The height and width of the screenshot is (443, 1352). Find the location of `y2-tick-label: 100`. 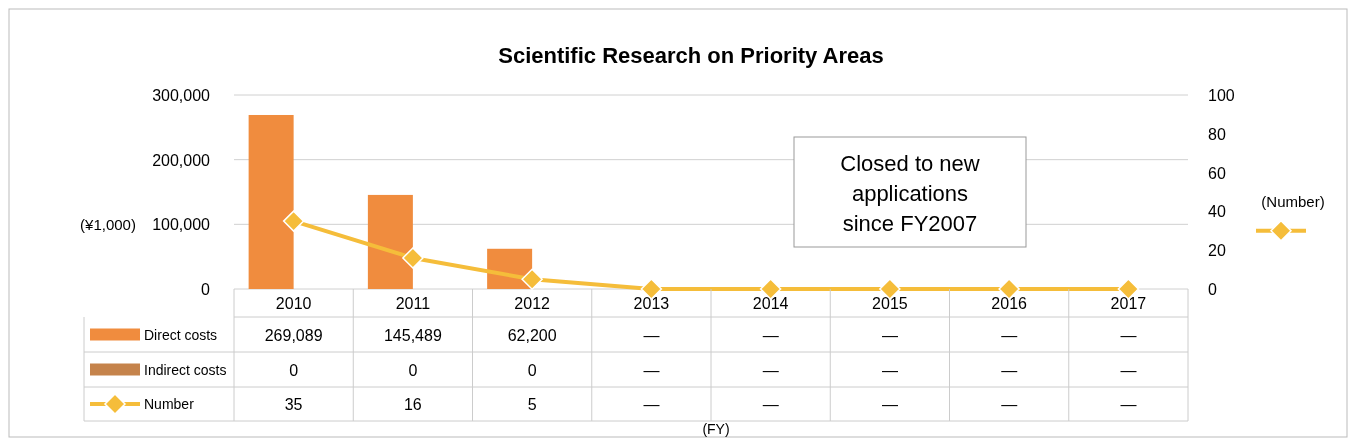

y2-tick-label: 100 is located at coordinates (1221, 95).